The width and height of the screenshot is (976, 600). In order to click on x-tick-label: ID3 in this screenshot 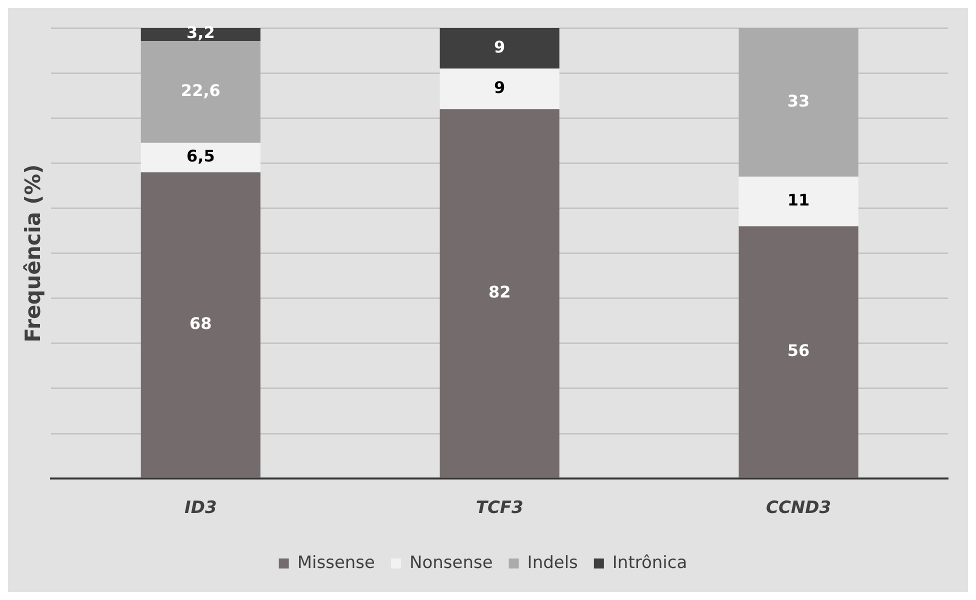, I will do `click(200, 508)`.